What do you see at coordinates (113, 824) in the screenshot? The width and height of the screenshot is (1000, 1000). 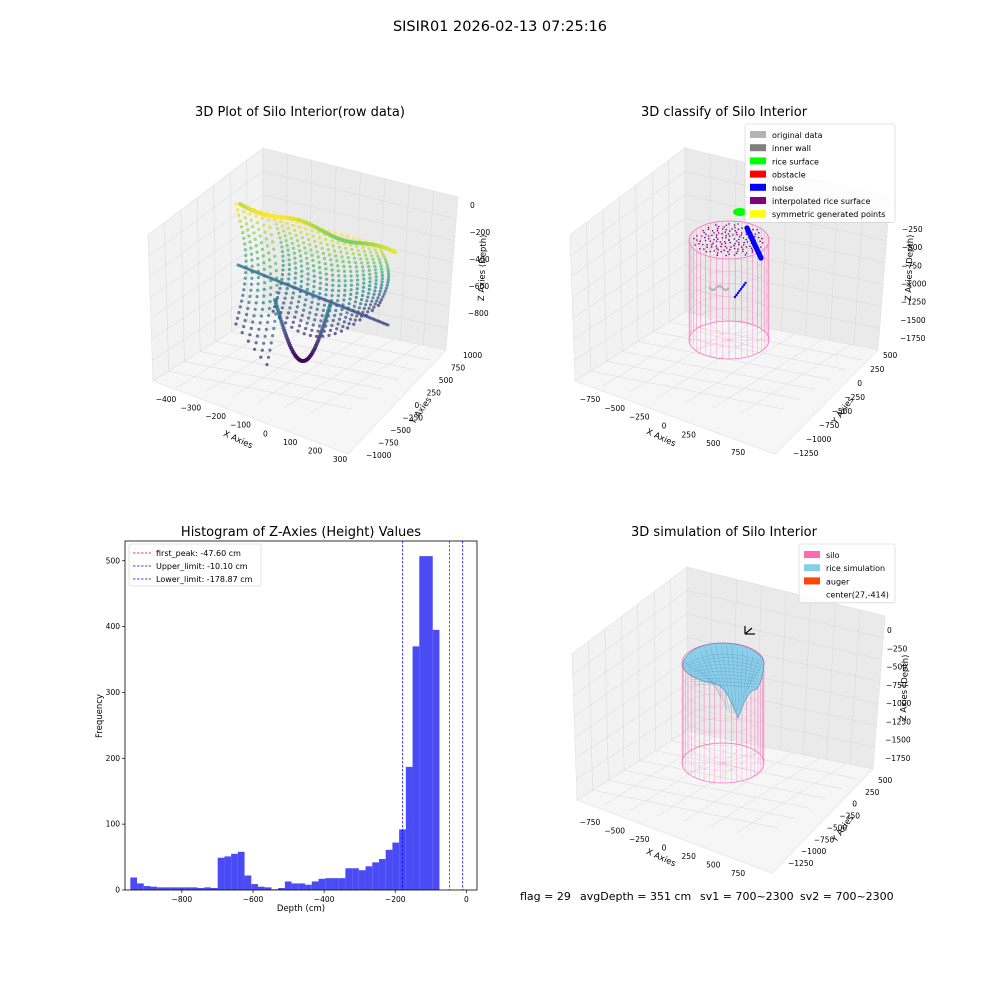 I see `histogram-y-tick: 100` at bounding box center [113, 824].